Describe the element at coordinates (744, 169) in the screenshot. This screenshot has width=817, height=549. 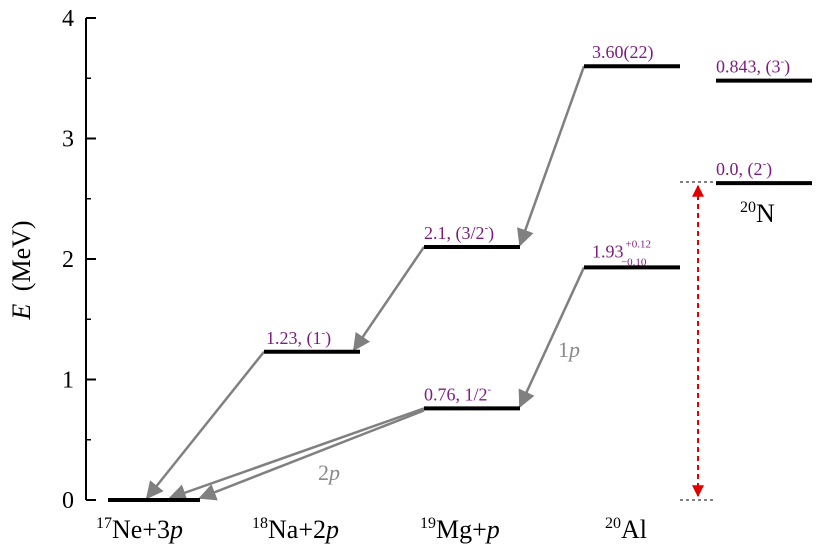
I see `level-label-n20_gs: 0.0, (2-)` at that location.